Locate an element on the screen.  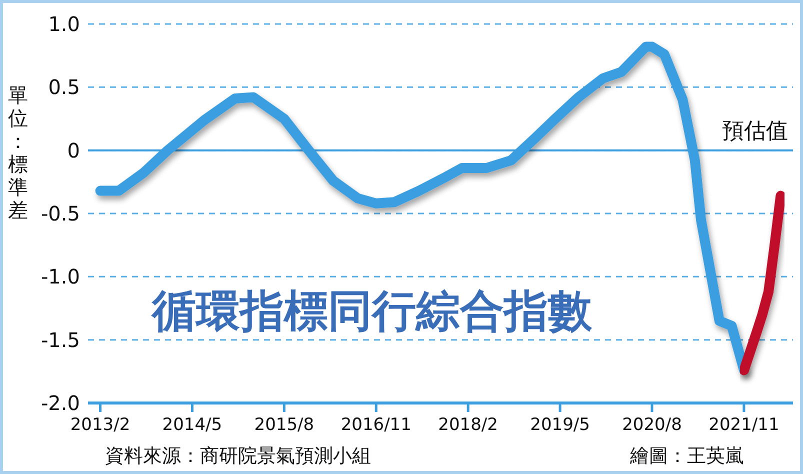
y-tick-label: 0.5 is located at coordinates (64, 87).